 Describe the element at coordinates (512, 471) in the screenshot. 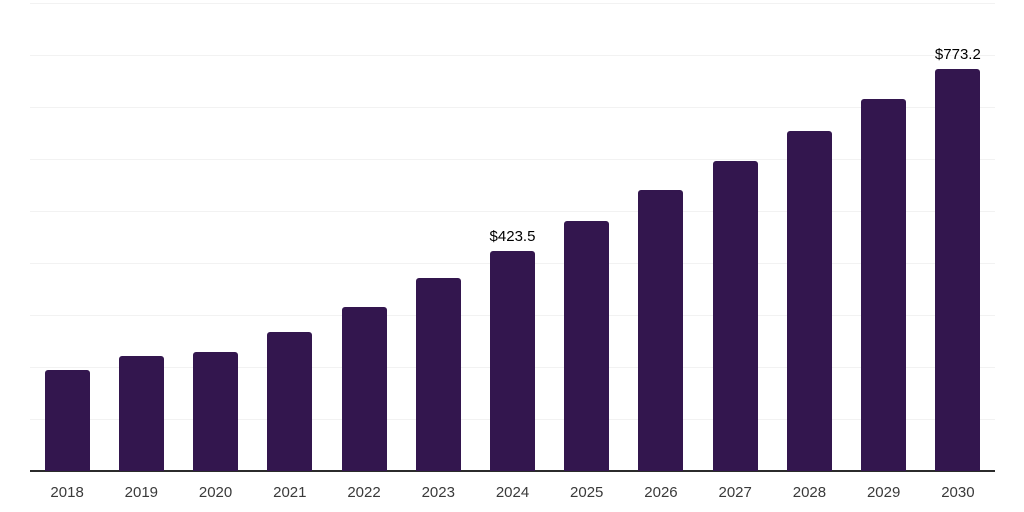

I see `x-axis-line` at that location.